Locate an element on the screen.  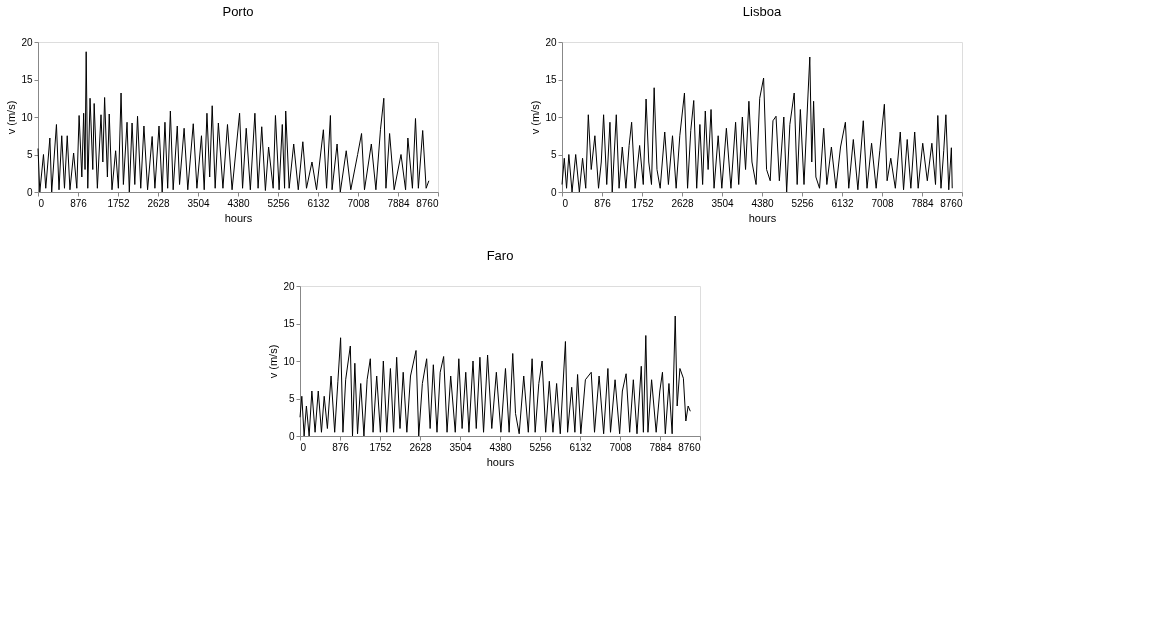
chart-title: Lisboa is located at coordinates (762, 11).